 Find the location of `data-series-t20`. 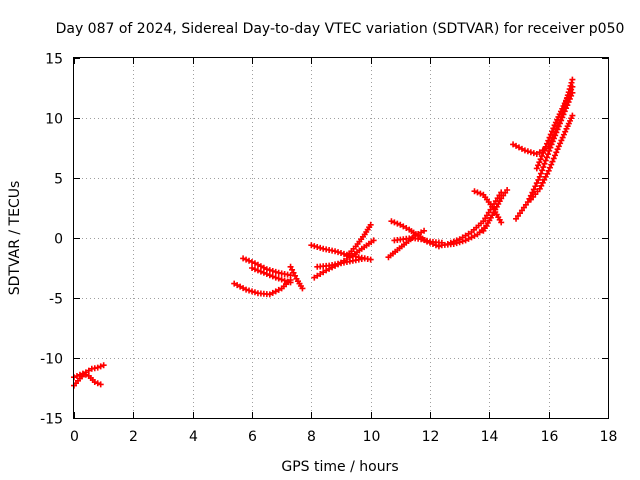

data-series-t20 is located at coordinates (551, 157).